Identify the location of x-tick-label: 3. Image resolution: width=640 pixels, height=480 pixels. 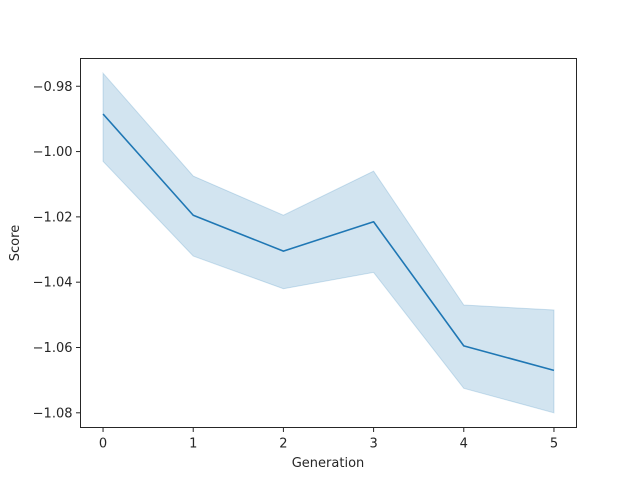
(373, 444).